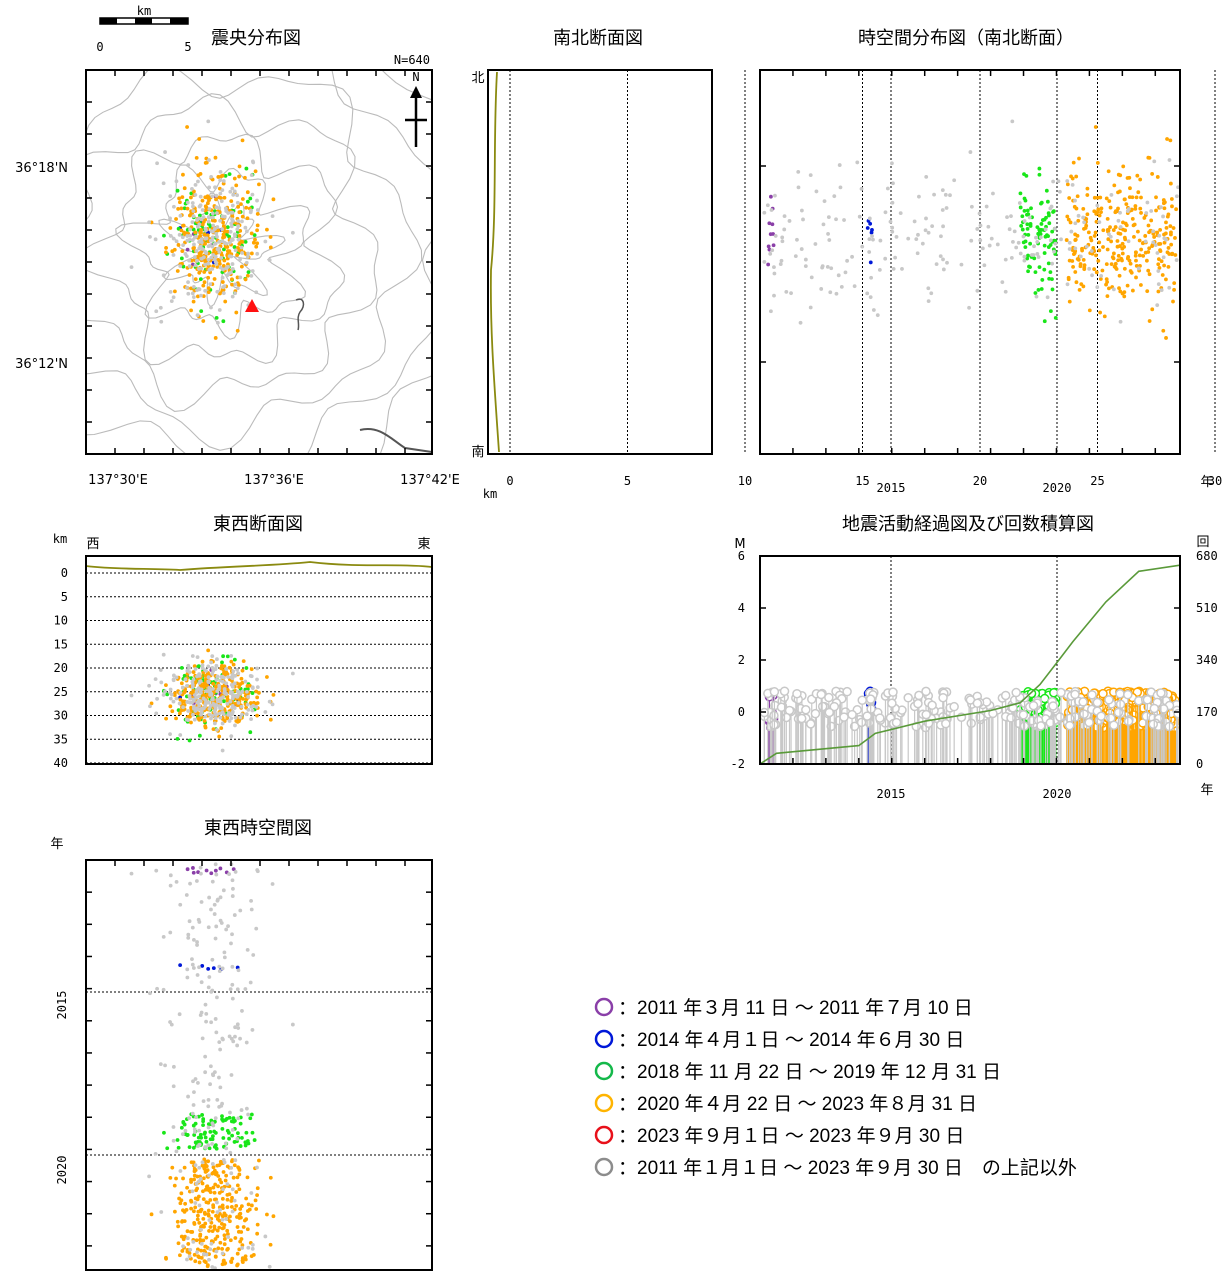 This screenshot has height=1278, width=1226. I want to click on ns-depth-tick: 5, so click(627, 481).